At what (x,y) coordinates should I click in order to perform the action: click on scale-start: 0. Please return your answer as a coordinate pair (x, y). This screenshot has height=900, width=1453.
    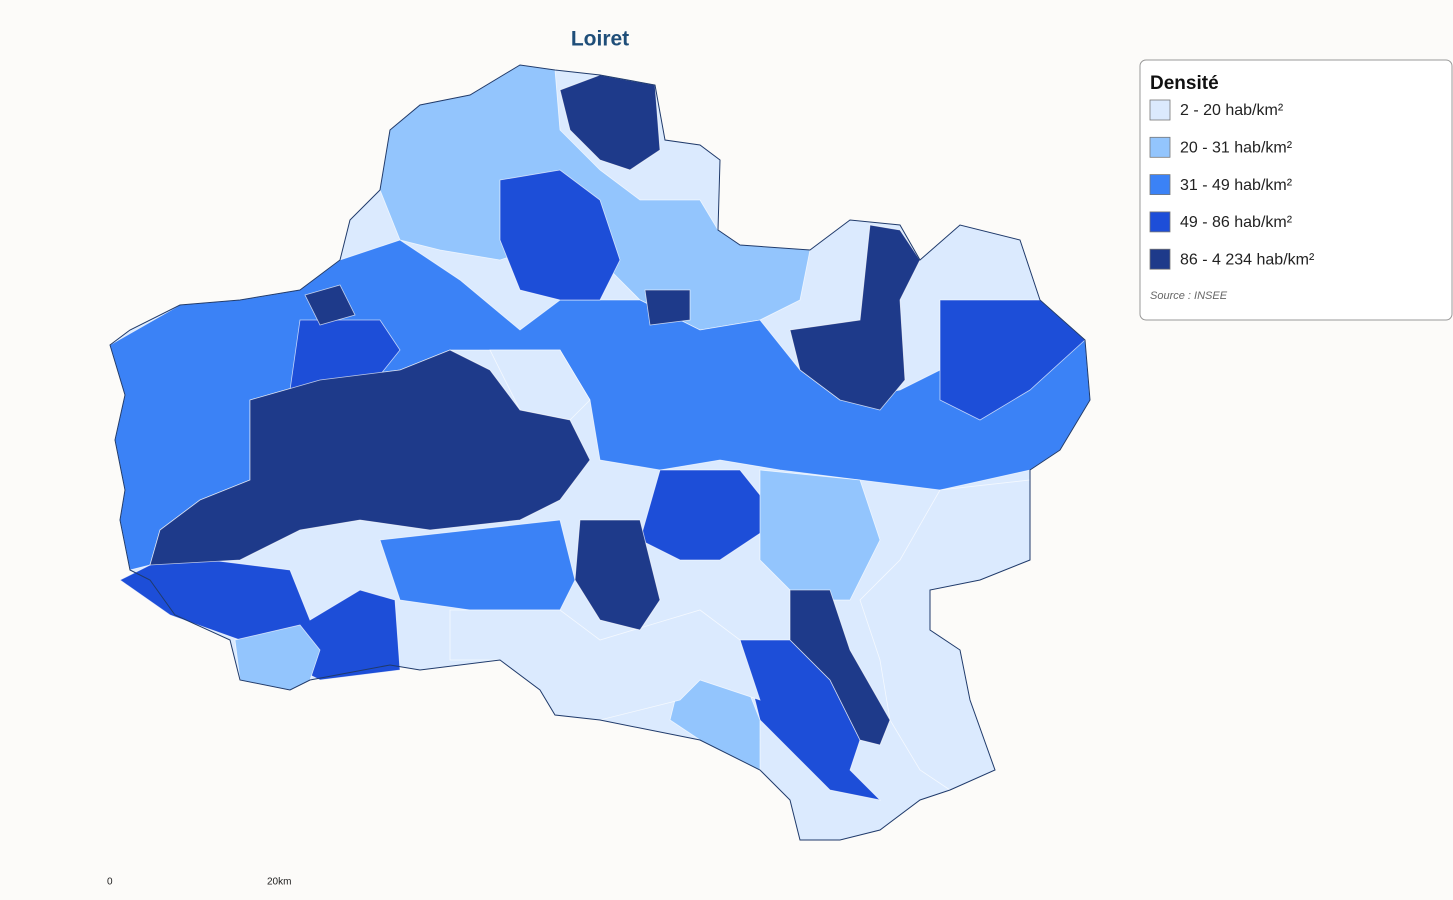
    Looking at the image, I should click on (110, 882).